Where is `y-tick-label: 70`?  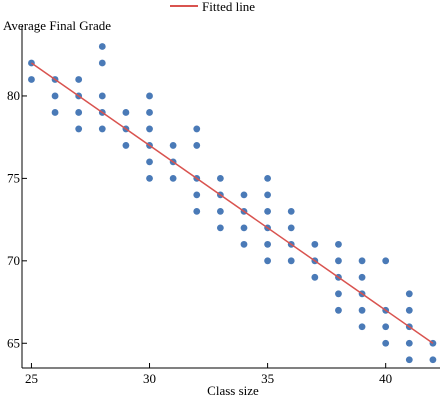 y-tick-label: 70 is located at coordinates (13, 260).